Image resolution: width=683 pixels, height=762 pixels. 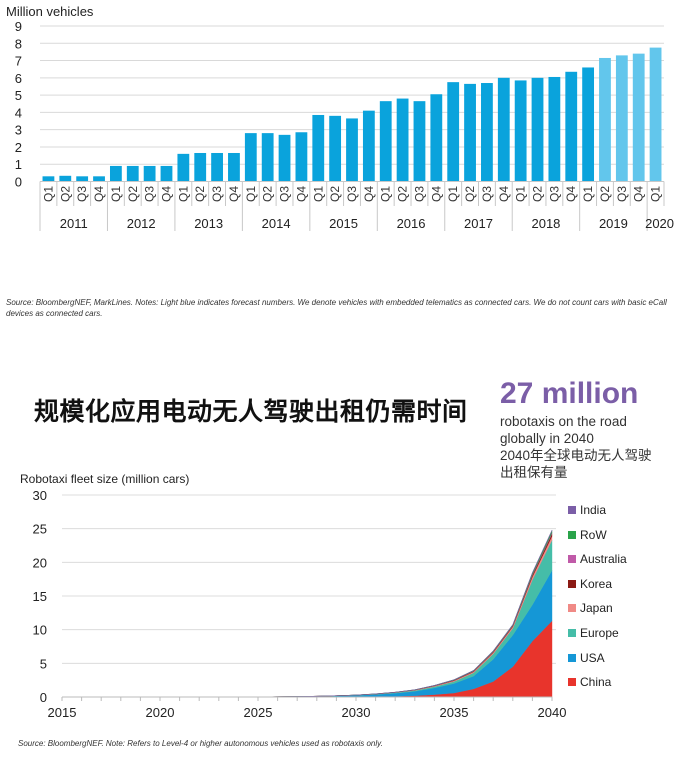 I want to click on legend-item-row: RoW, so click(x=587, y=535).